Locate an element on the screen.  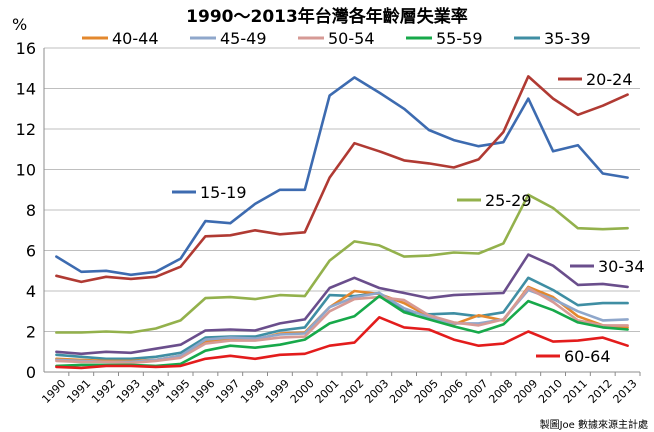
x-tick-label: 2006 is located at coordinates (451, 391).